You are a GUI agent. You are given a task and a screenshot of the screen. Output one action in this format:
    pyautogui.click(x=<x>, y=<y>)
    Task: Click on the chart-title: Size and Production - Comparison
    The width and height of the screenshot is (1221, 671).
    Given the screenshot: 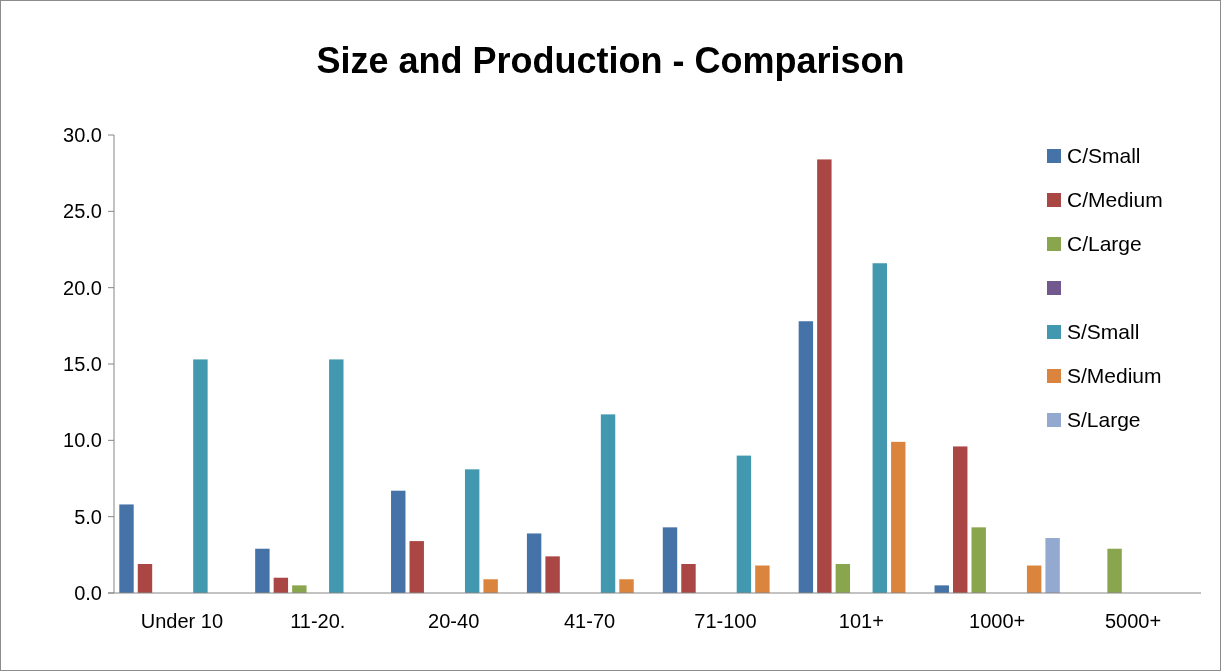 What is the action you would take?
    pyautogui.click(x=610, y=60)
    